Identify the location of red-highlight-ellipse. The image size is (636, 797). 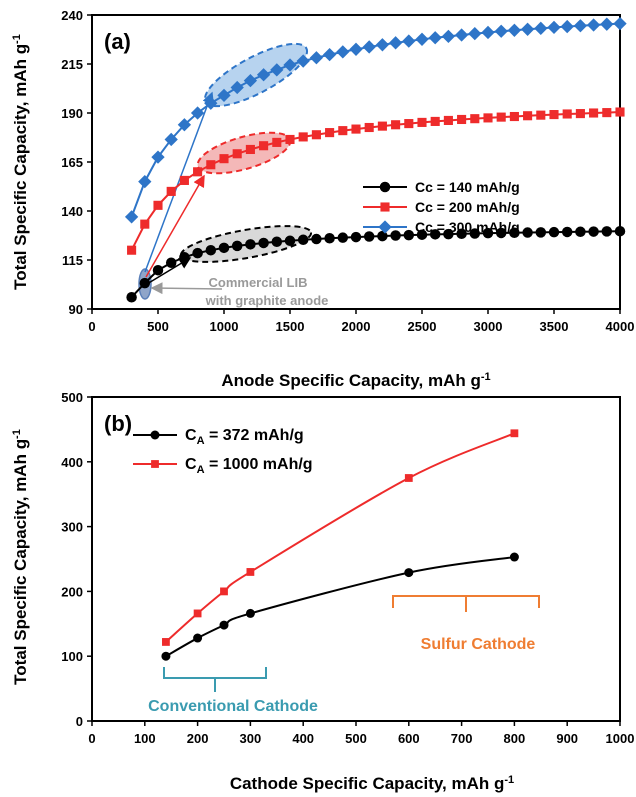
(244, 153).